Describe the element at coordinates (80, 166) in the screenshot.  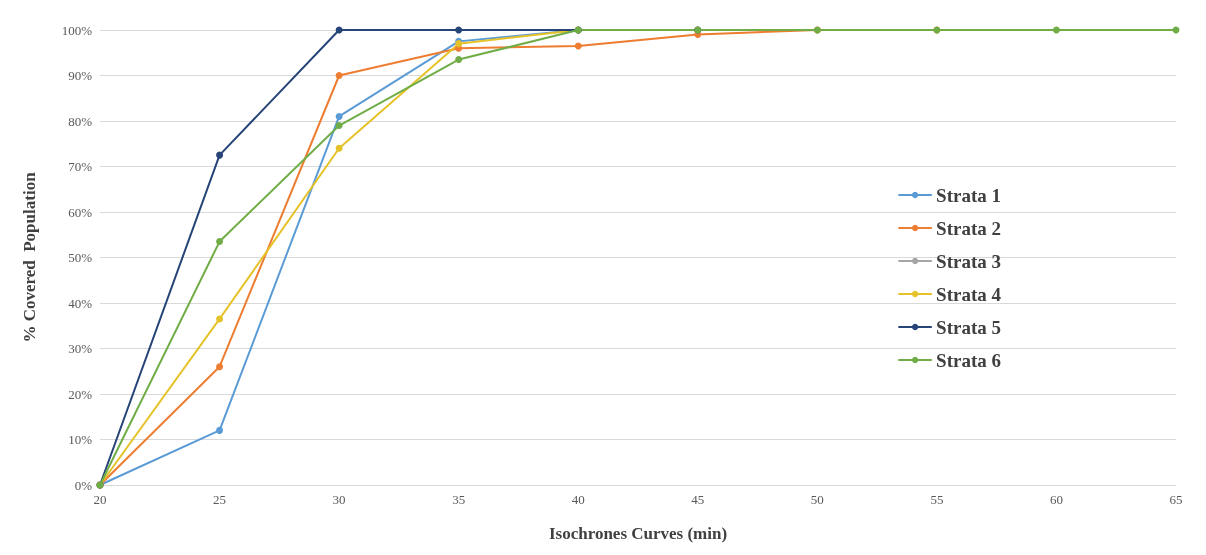
I see `y-tick-label: 70%` at that location.